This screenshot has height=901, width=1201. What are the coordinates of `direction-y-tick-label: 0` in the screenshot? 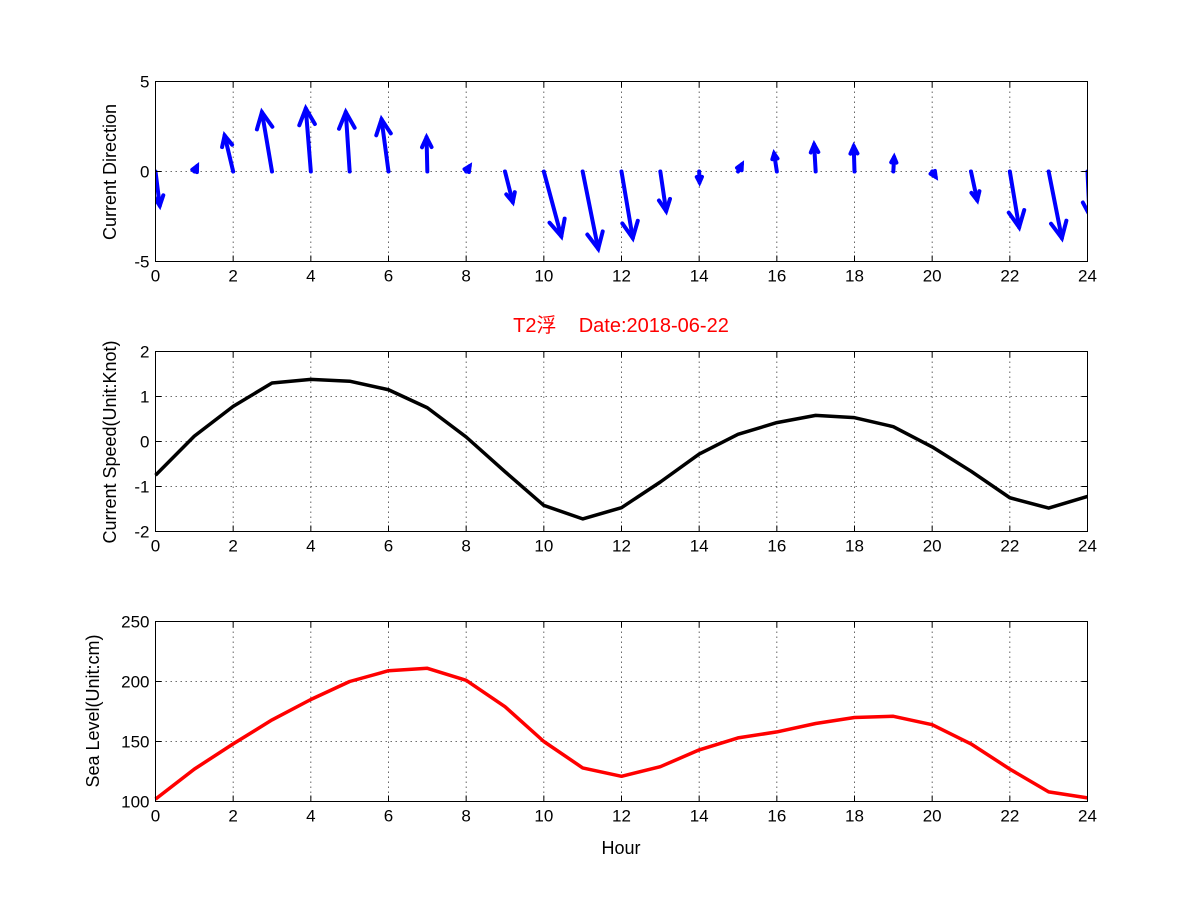 It's located at (144, 172).